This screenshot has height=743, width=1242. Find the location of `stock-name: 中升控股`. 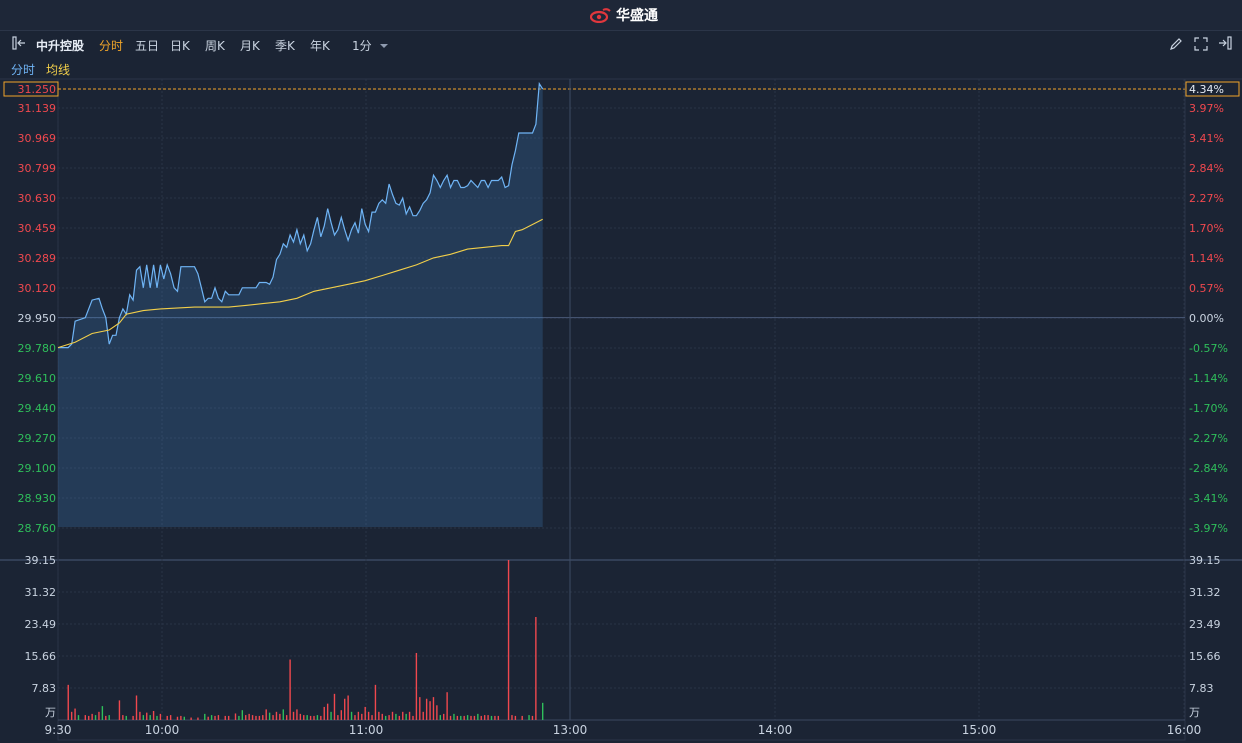

stock-name: 中升控股 is located at coordinates (60, 46).